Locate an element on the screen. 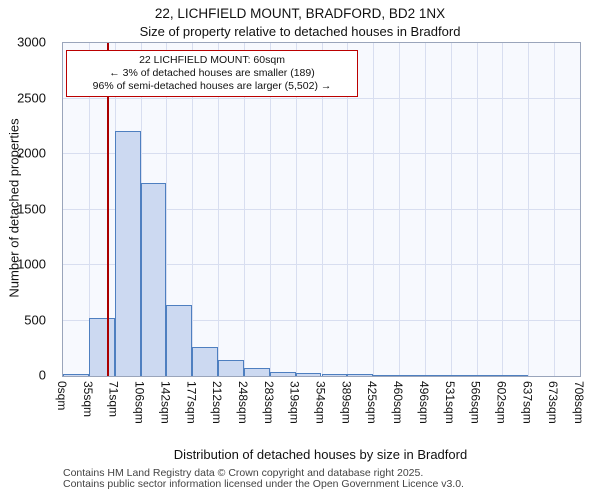 Image resolution: width=600 pixels, height=500 pixels. x-axis-tick-label: 566sqm is located at coordinates (475, 402).